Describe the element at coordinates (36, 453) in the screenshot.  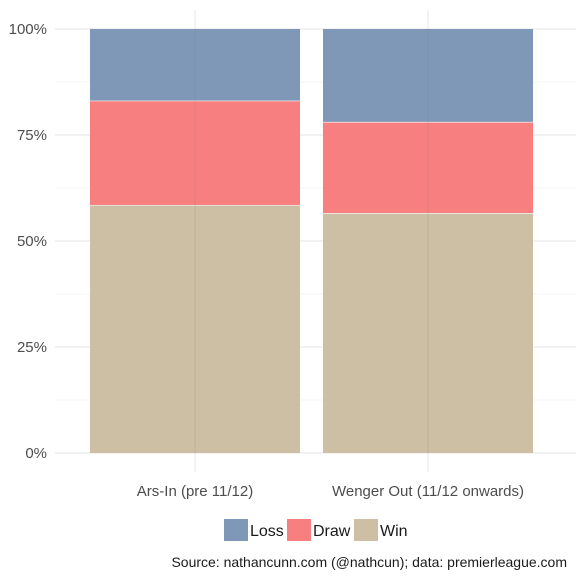
I see `y-tick-label: 0%` at that location.